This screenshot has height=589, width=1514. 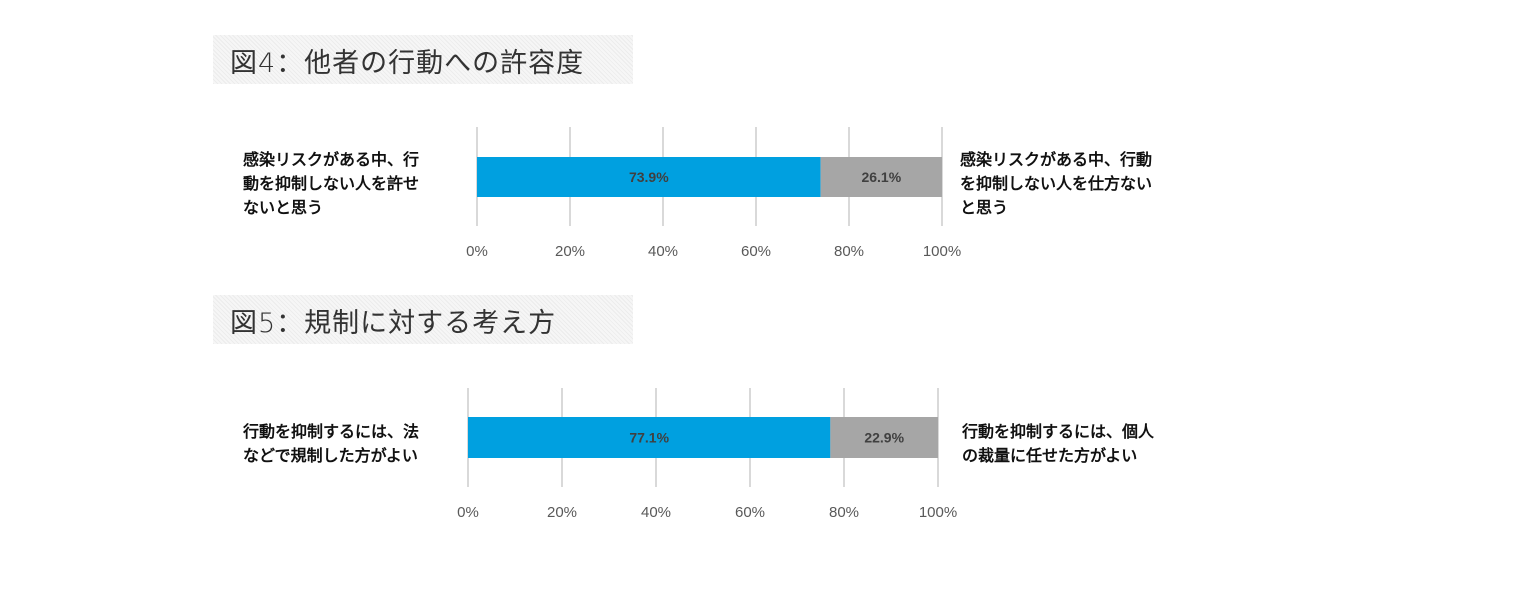 I want to click on figure4-left-label: 感染リスクがある中、行 動を抑制しない人を許せ ないと思う, so click(x=350, y=184).